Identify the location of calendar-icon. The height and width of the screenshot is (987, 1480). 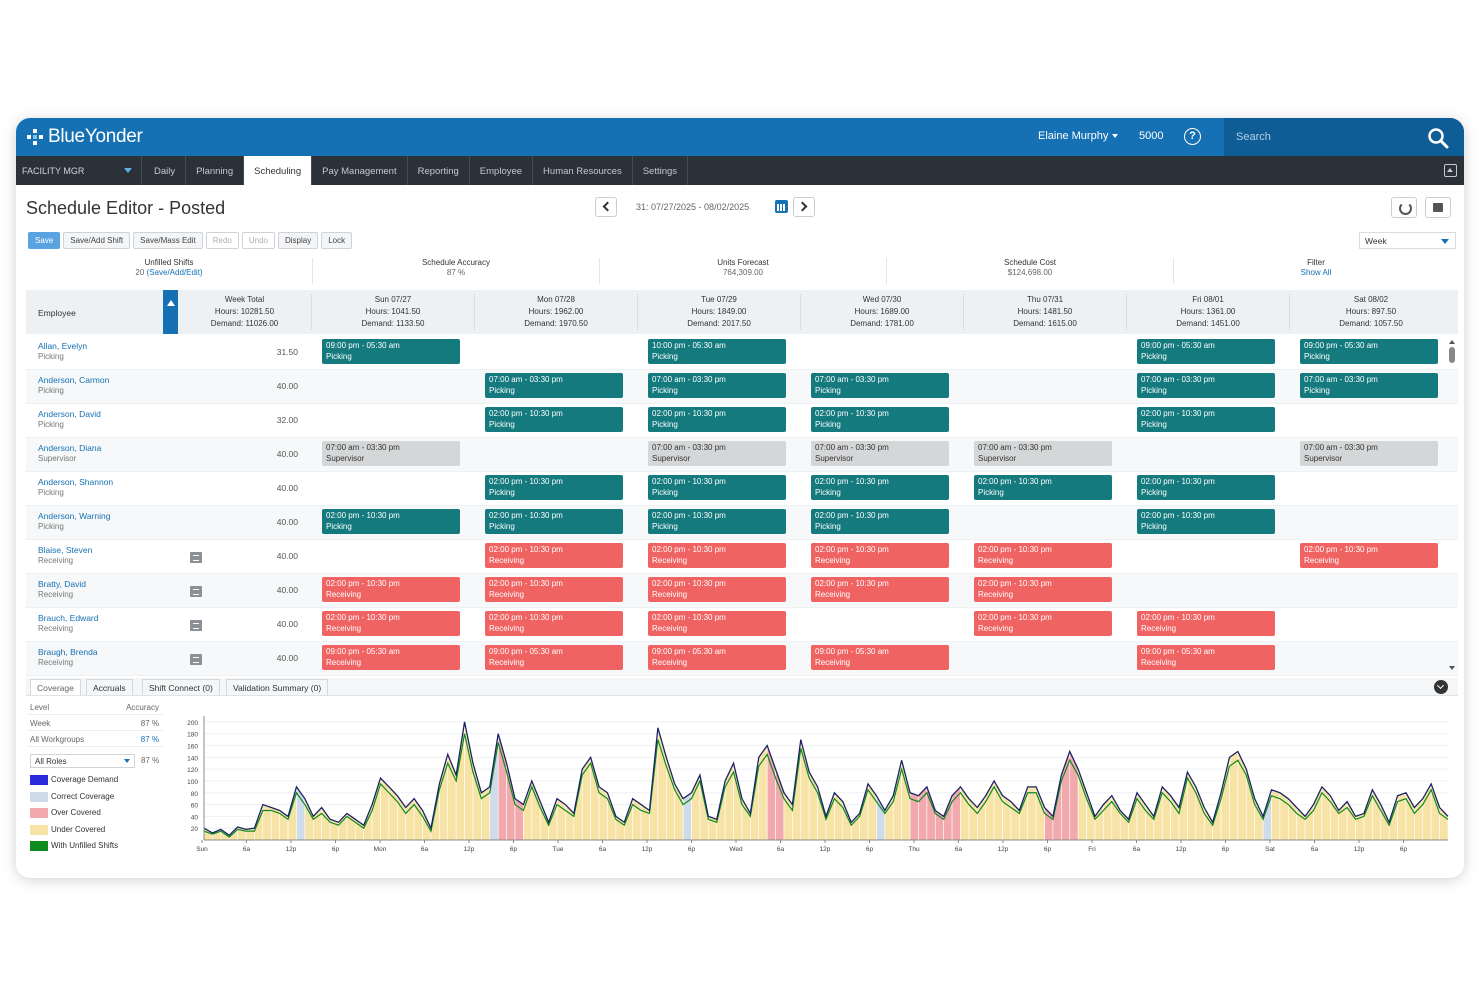
(781, 206).